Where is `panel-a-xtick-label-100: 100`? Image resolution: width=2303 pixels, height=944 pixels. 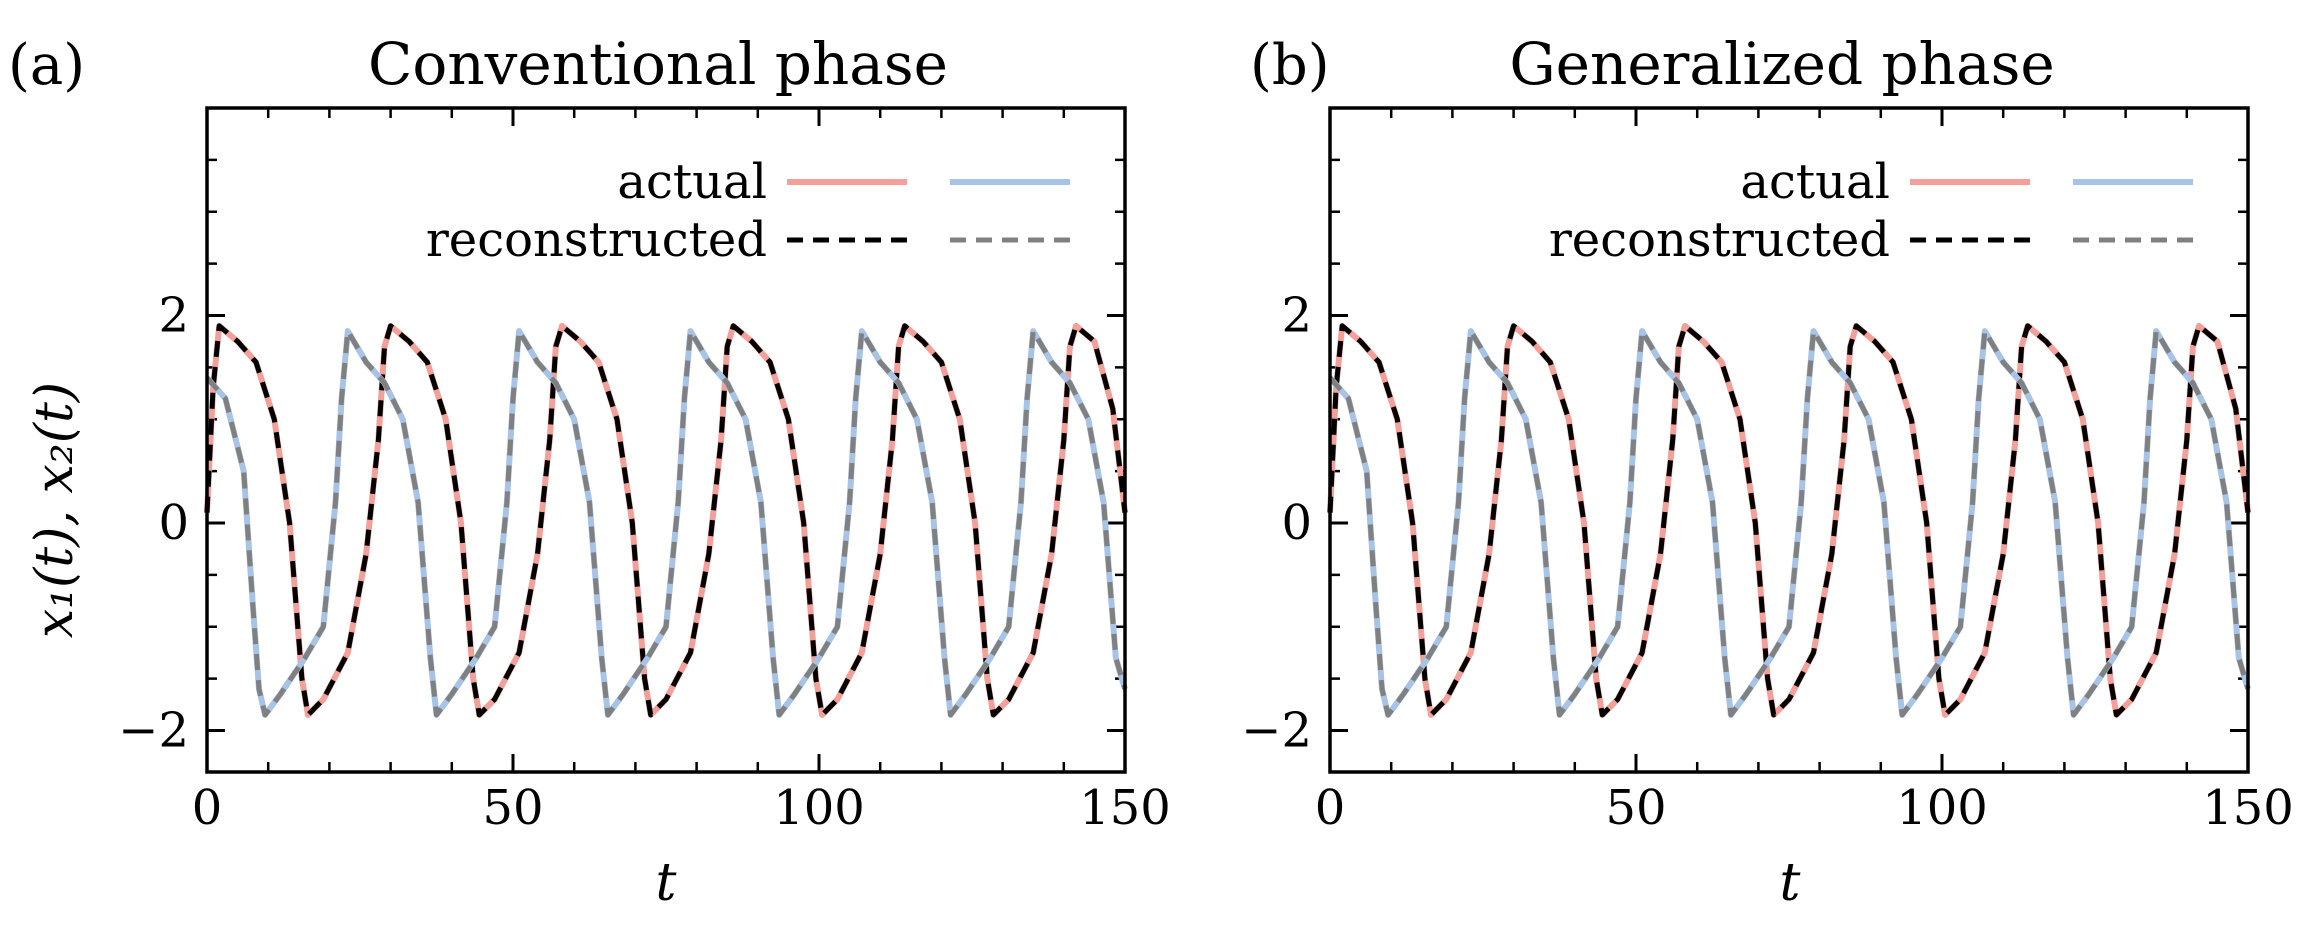
panel-a-xtick-label-100: 100 is located at coordinates (819, 808).